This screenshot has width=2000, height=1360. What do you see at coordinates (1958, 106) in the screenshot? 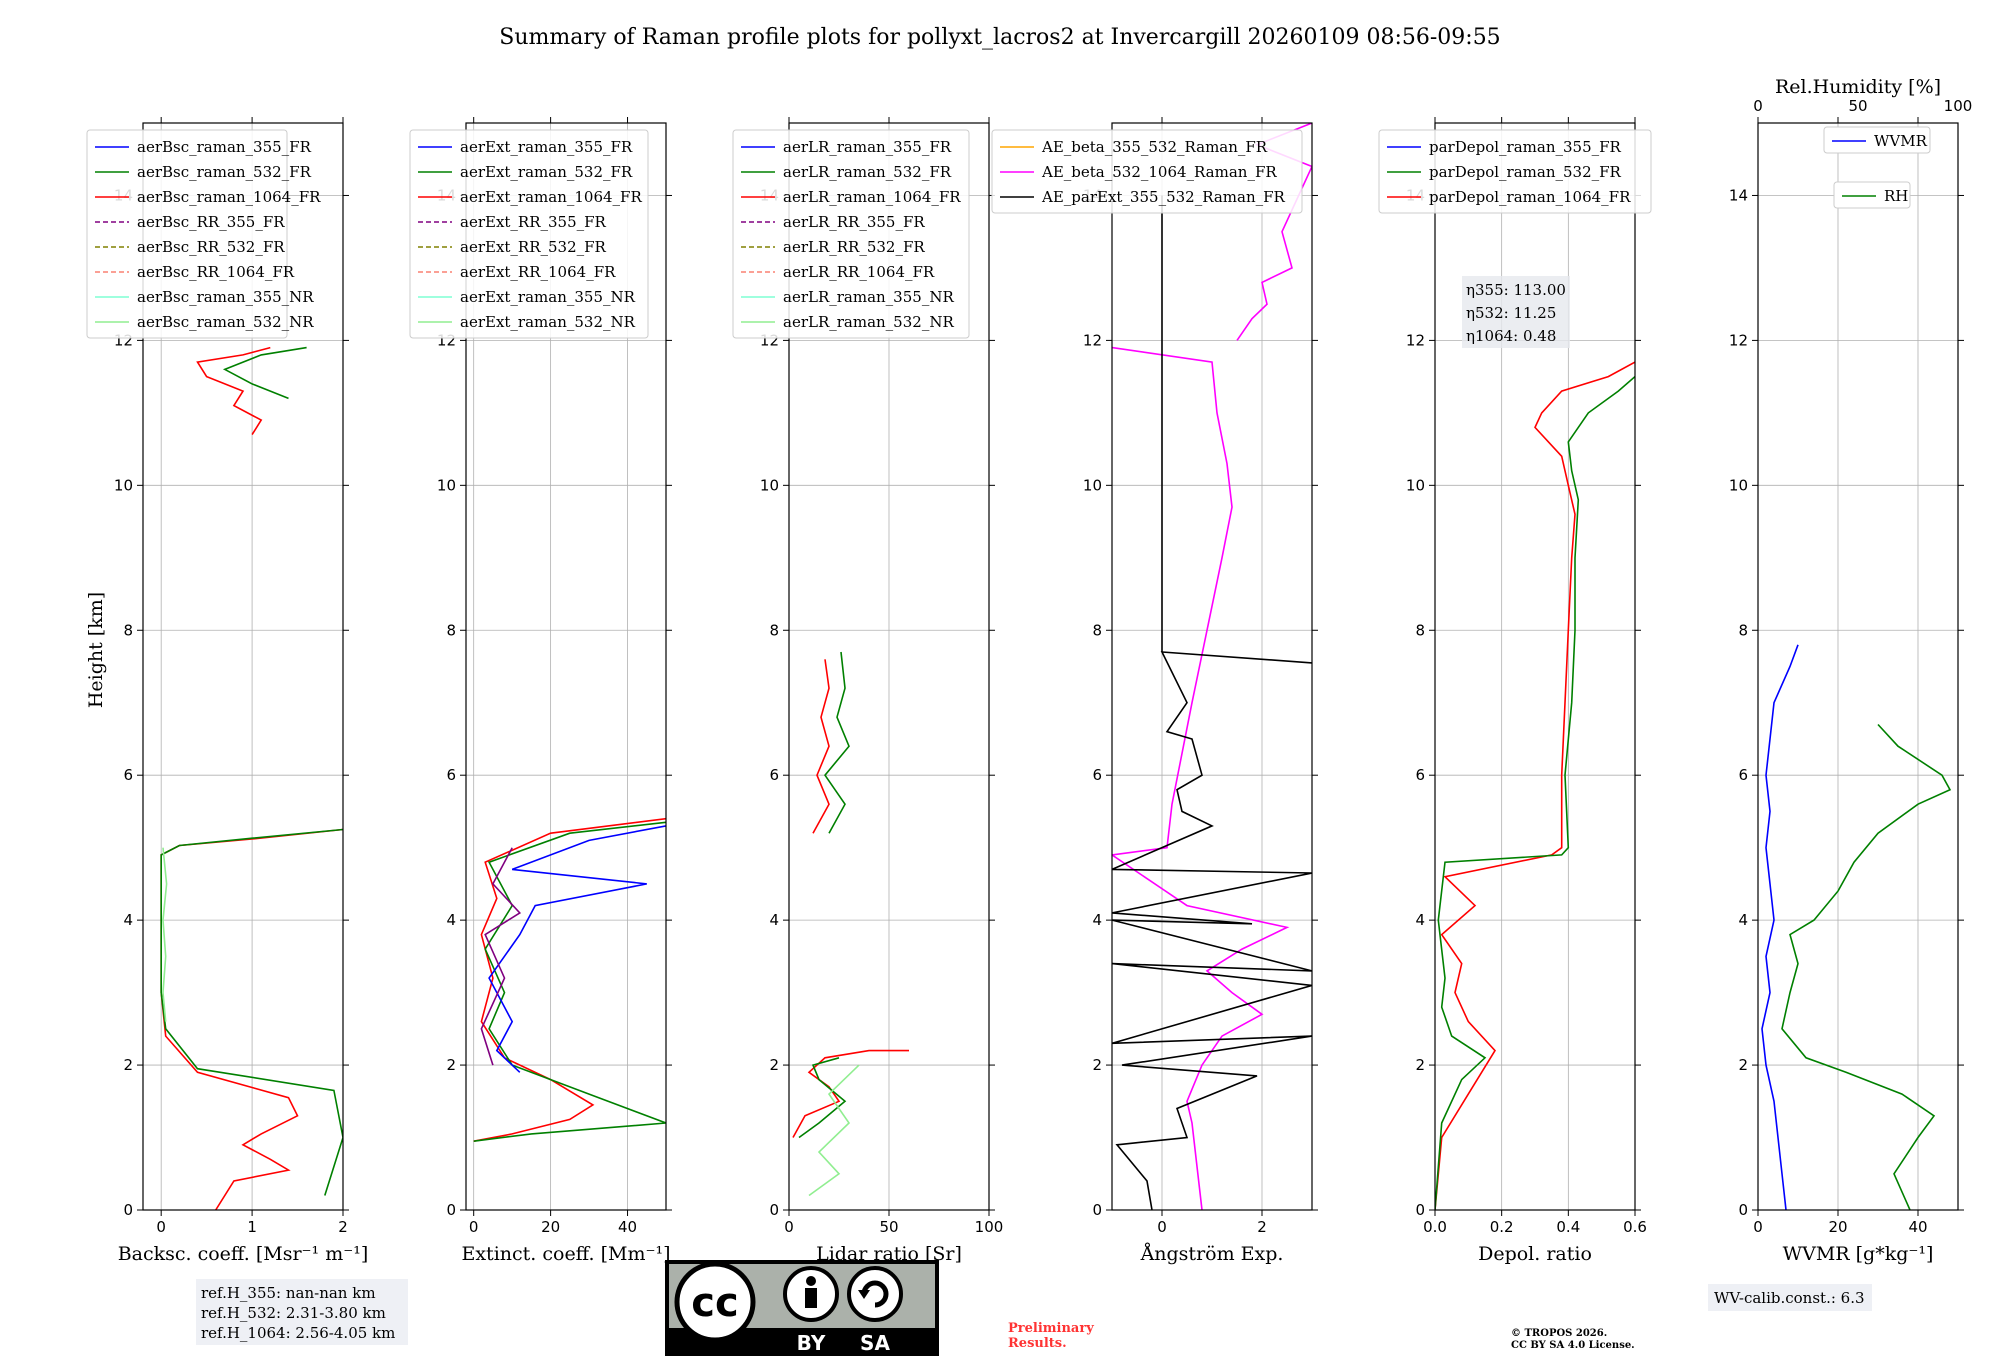
I see `top-tick-label: 100` at bounding box center [1958, 106].